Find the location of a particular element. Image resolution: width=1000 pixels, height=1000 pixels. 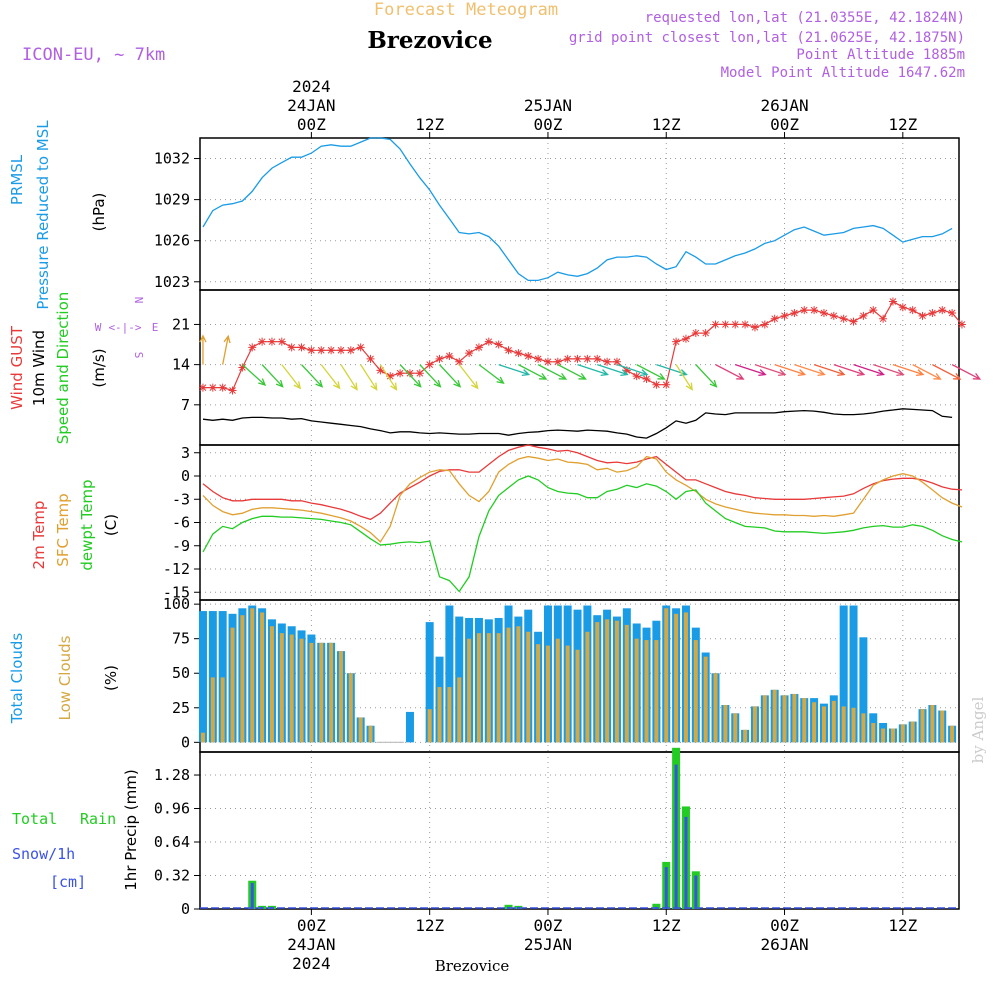

temp-panel: -15 -12 -9 -6 -3 0 3 is located at coordinates (561, 522).